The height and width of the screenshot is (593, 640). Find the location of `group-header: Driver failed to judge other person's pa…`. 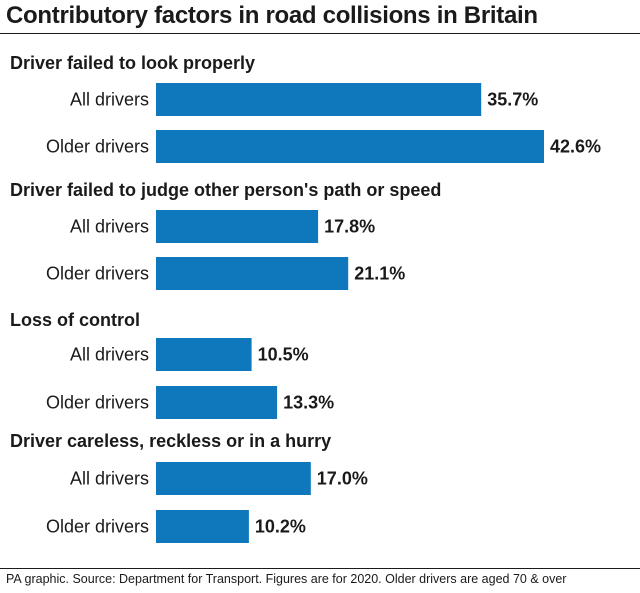

group-header: Driver failed to judge other person's pa… is located at coordinates (225, 190).